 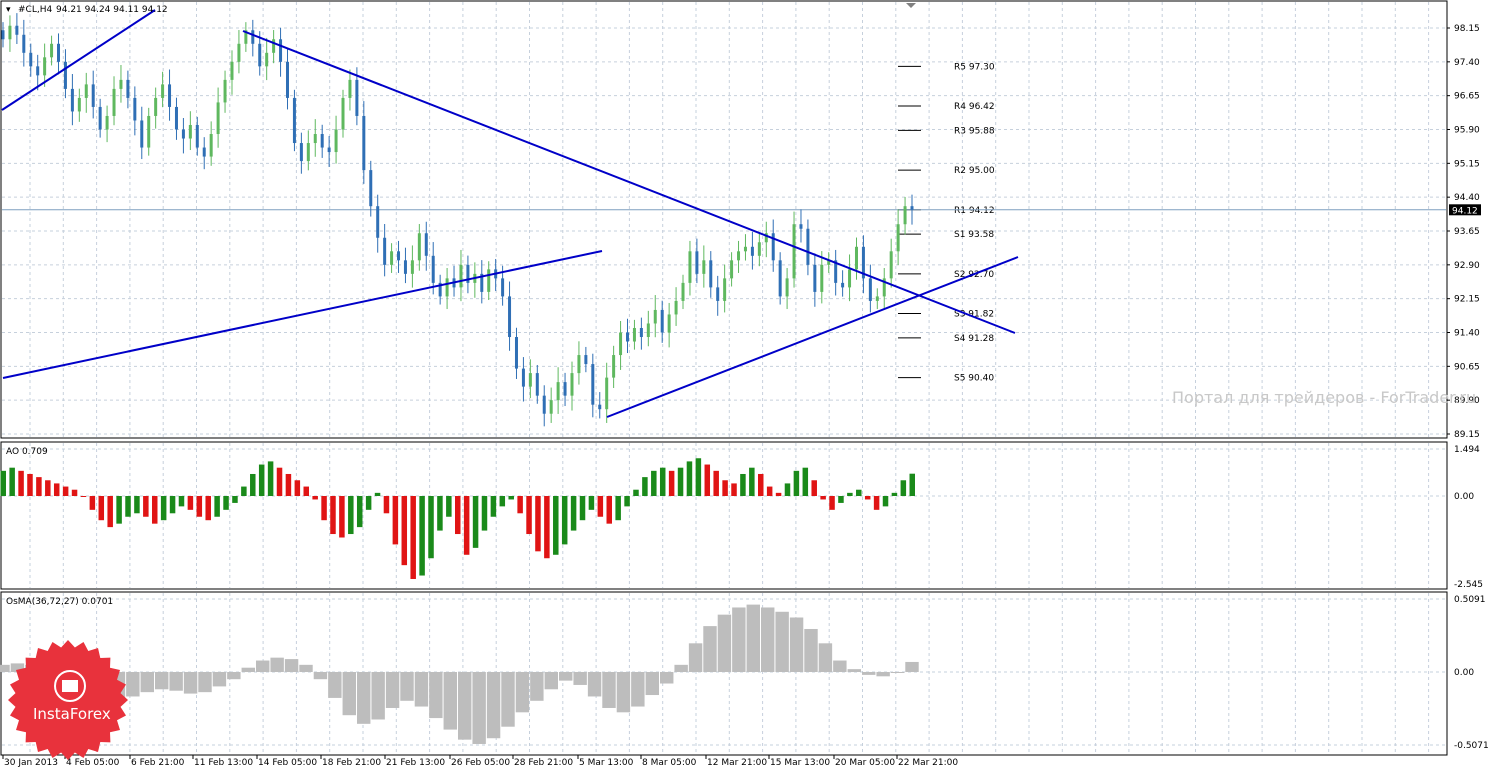 What do you see at coordinates (158, 763) in the screenshot?
I see `time-tick-label: 6 Feb 21:00` at bounding box center [158, 763].